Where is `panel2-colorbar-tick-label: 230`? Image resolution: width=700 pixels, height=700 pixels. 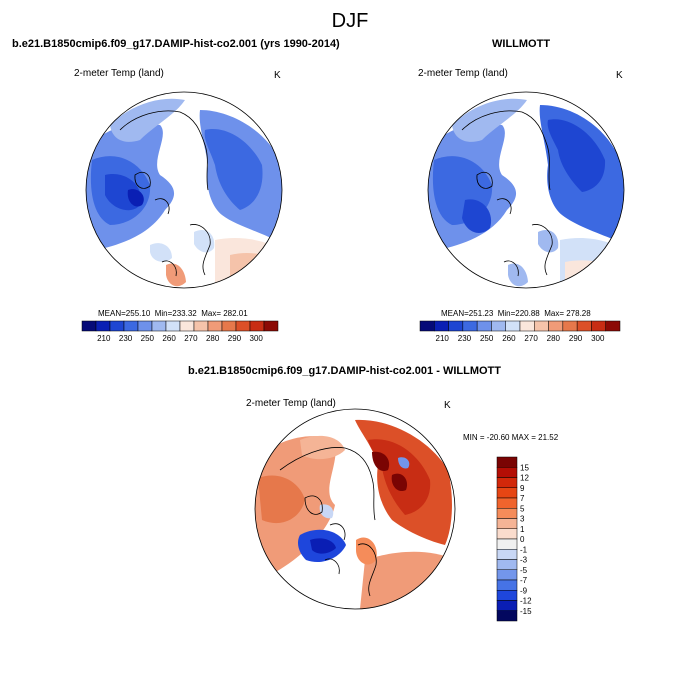 panel2-colorbar-tick-label: 230 is located at coordinates (465, 338).